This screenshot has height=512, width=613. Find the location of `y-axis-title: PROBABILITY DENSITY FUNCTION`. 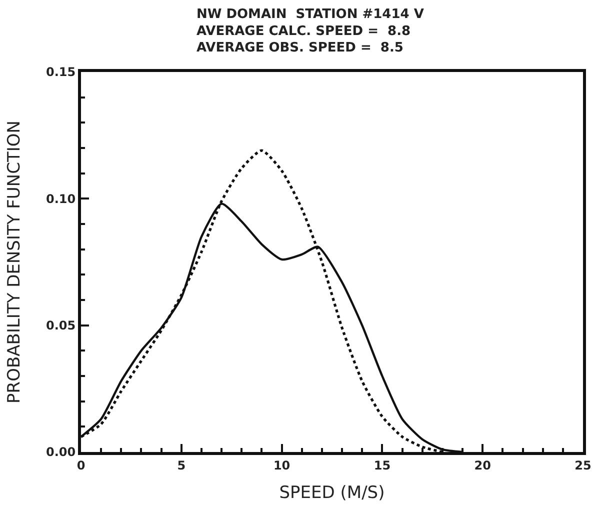

y-axis-title: PROBABILITY DENSITY FUNCTION is located at coordinates (14, 262).